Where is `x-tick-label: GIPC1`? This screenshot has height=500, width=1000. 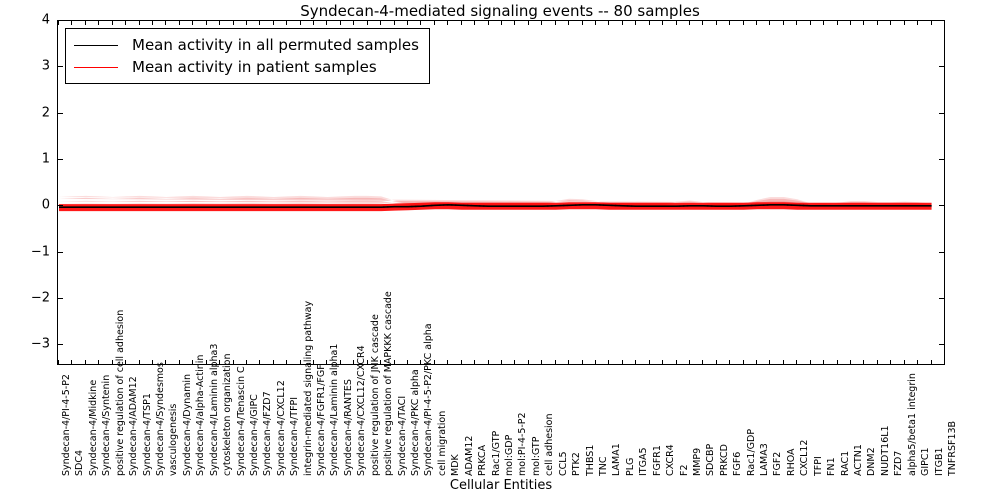
x-tick-label: GIPC1 is located at coordinates (926, 461).